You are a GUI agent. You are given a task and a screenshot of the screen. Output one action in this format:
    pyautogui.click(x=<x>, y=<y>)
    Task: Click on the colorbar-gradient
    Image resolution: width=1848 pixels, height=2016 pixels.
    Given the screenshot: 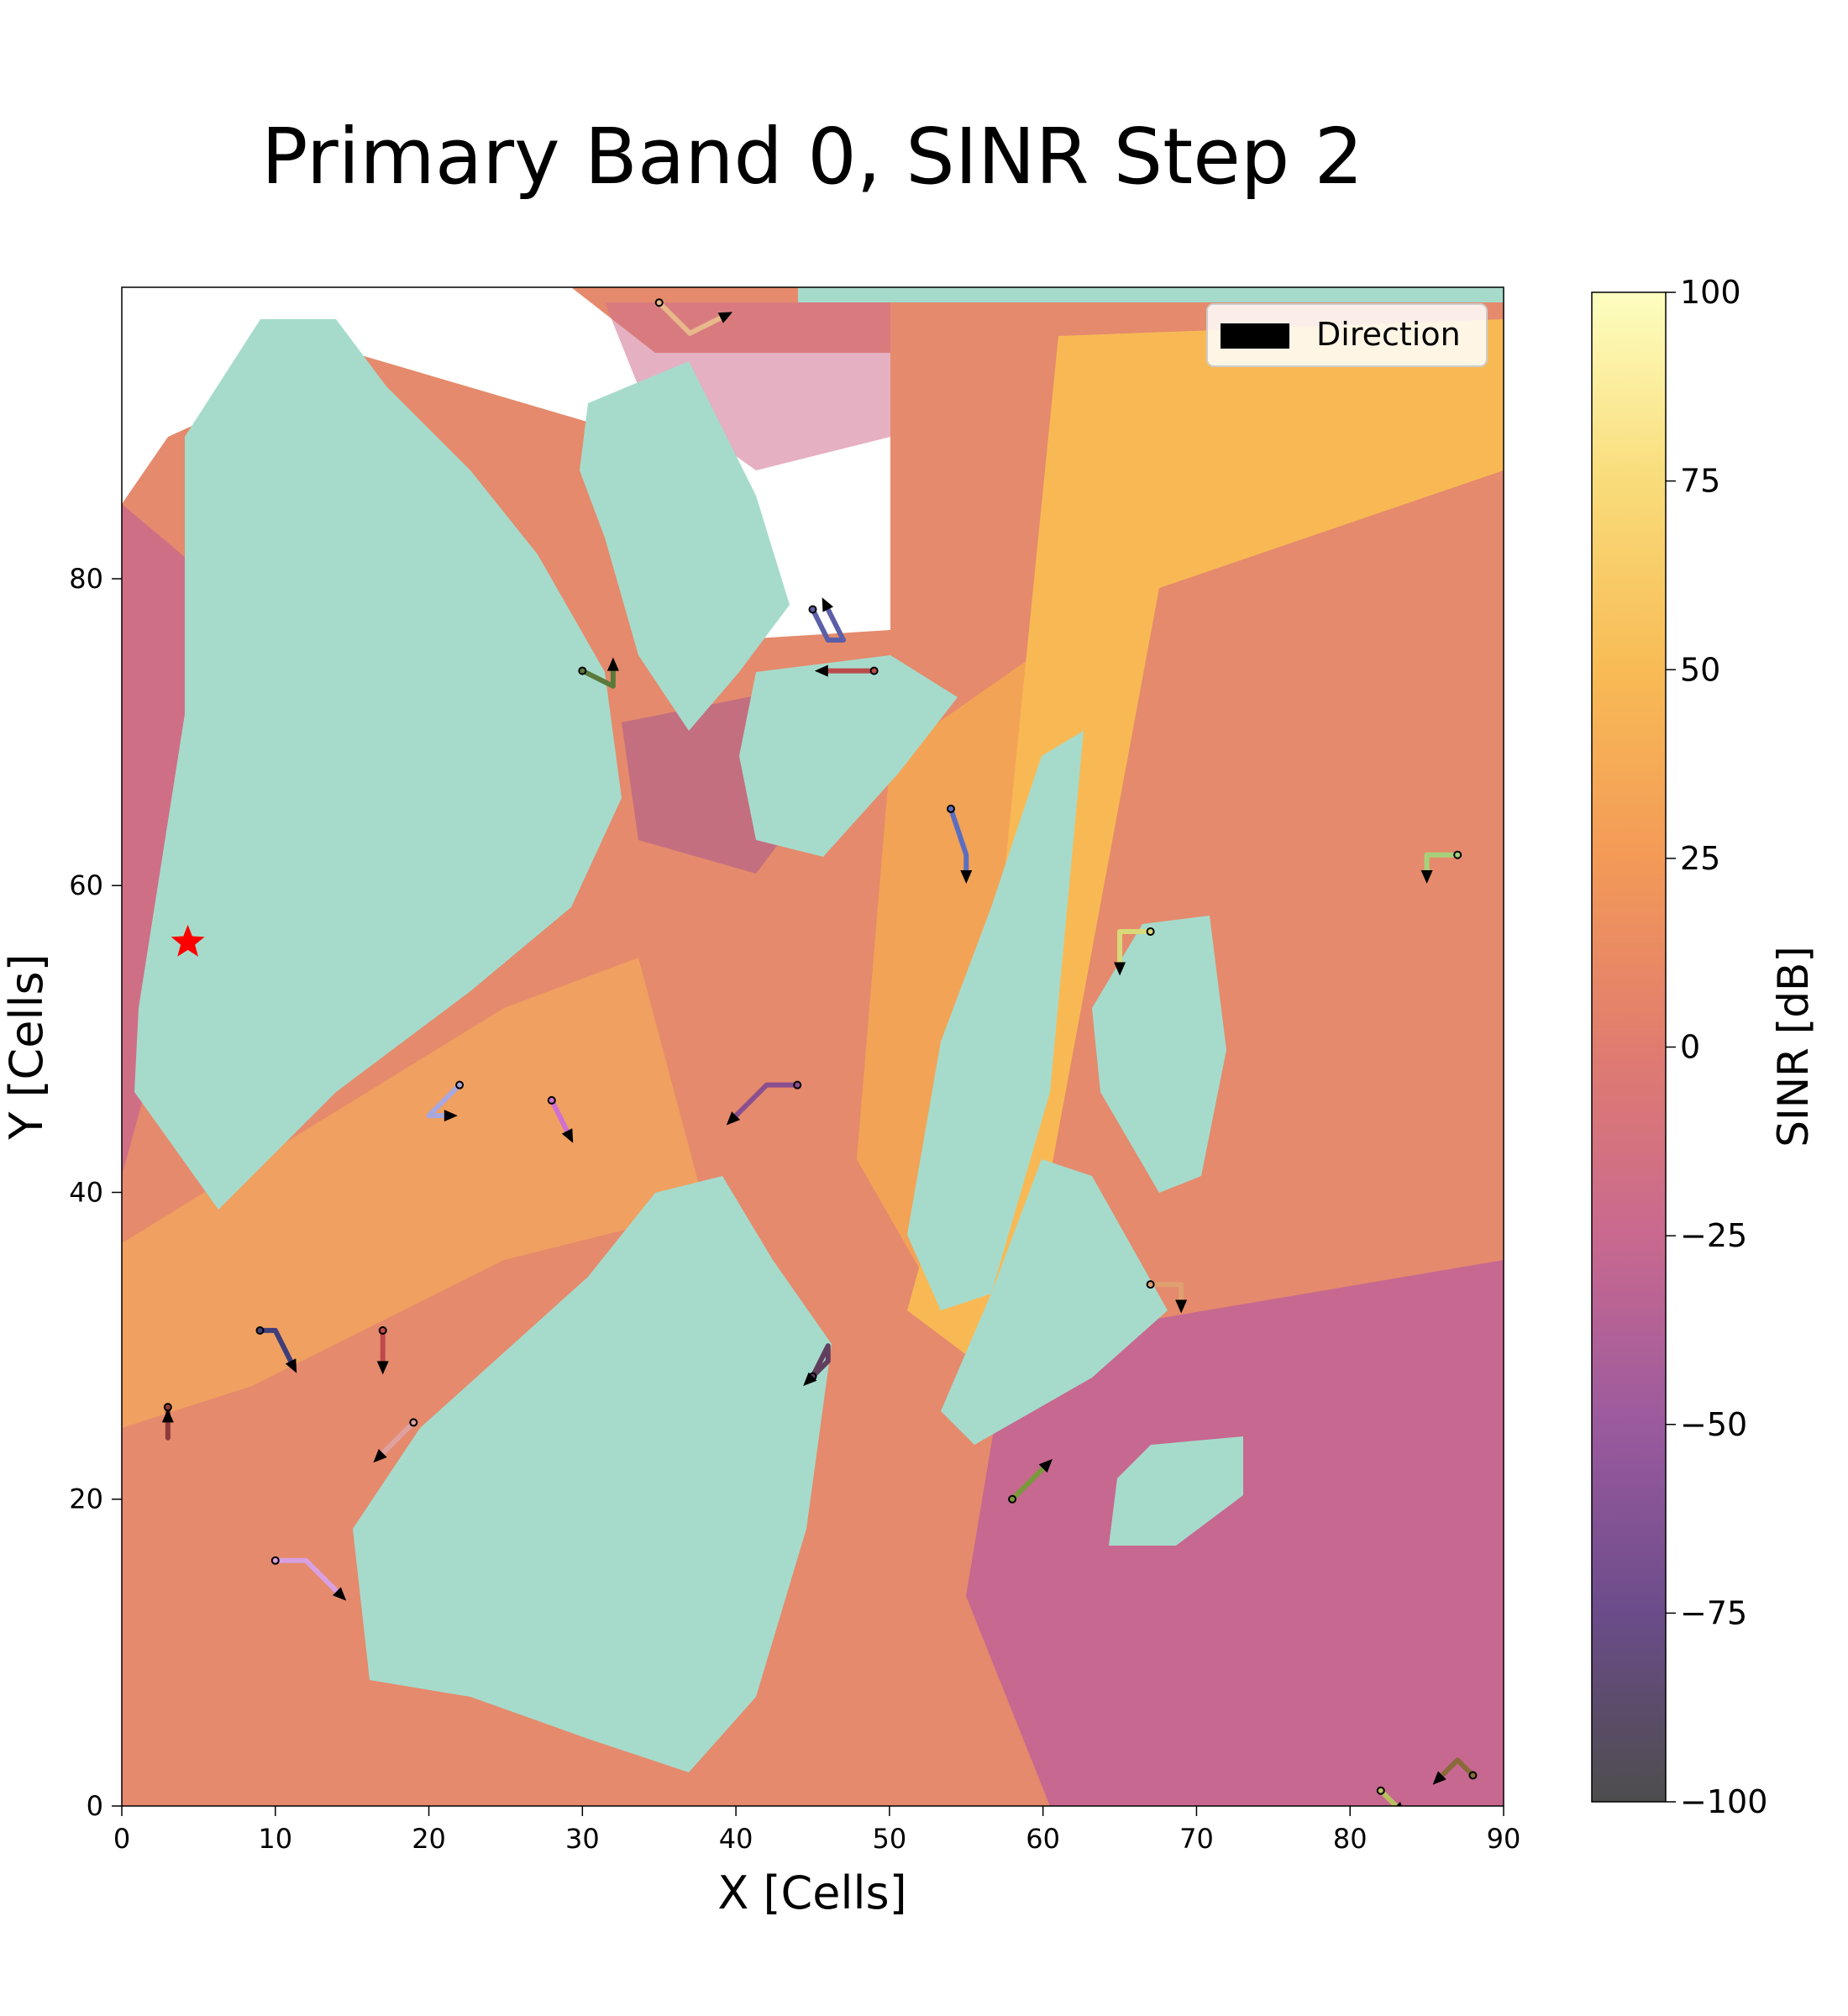 What is the action you would take?
    pyautogui.click(x=1629, y=1047)
    